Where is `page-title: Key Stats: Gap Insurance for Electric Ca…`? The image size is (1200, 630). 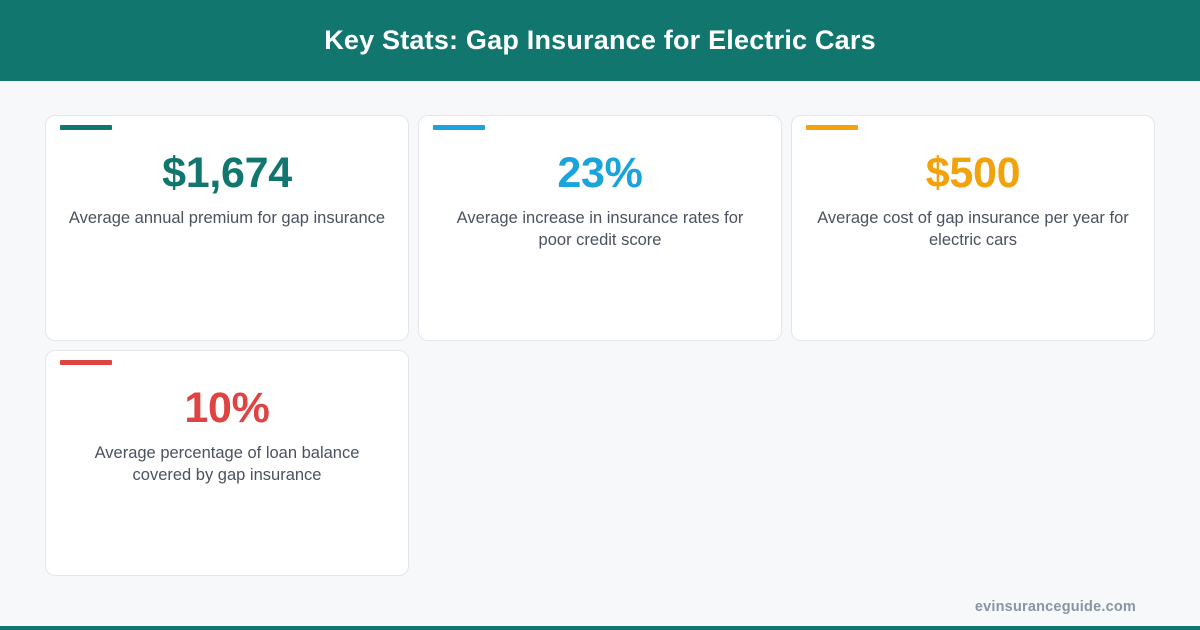 page-title: Key Stats: Gap Insurance for Electric Ca… is located at coordinates (600, 40).